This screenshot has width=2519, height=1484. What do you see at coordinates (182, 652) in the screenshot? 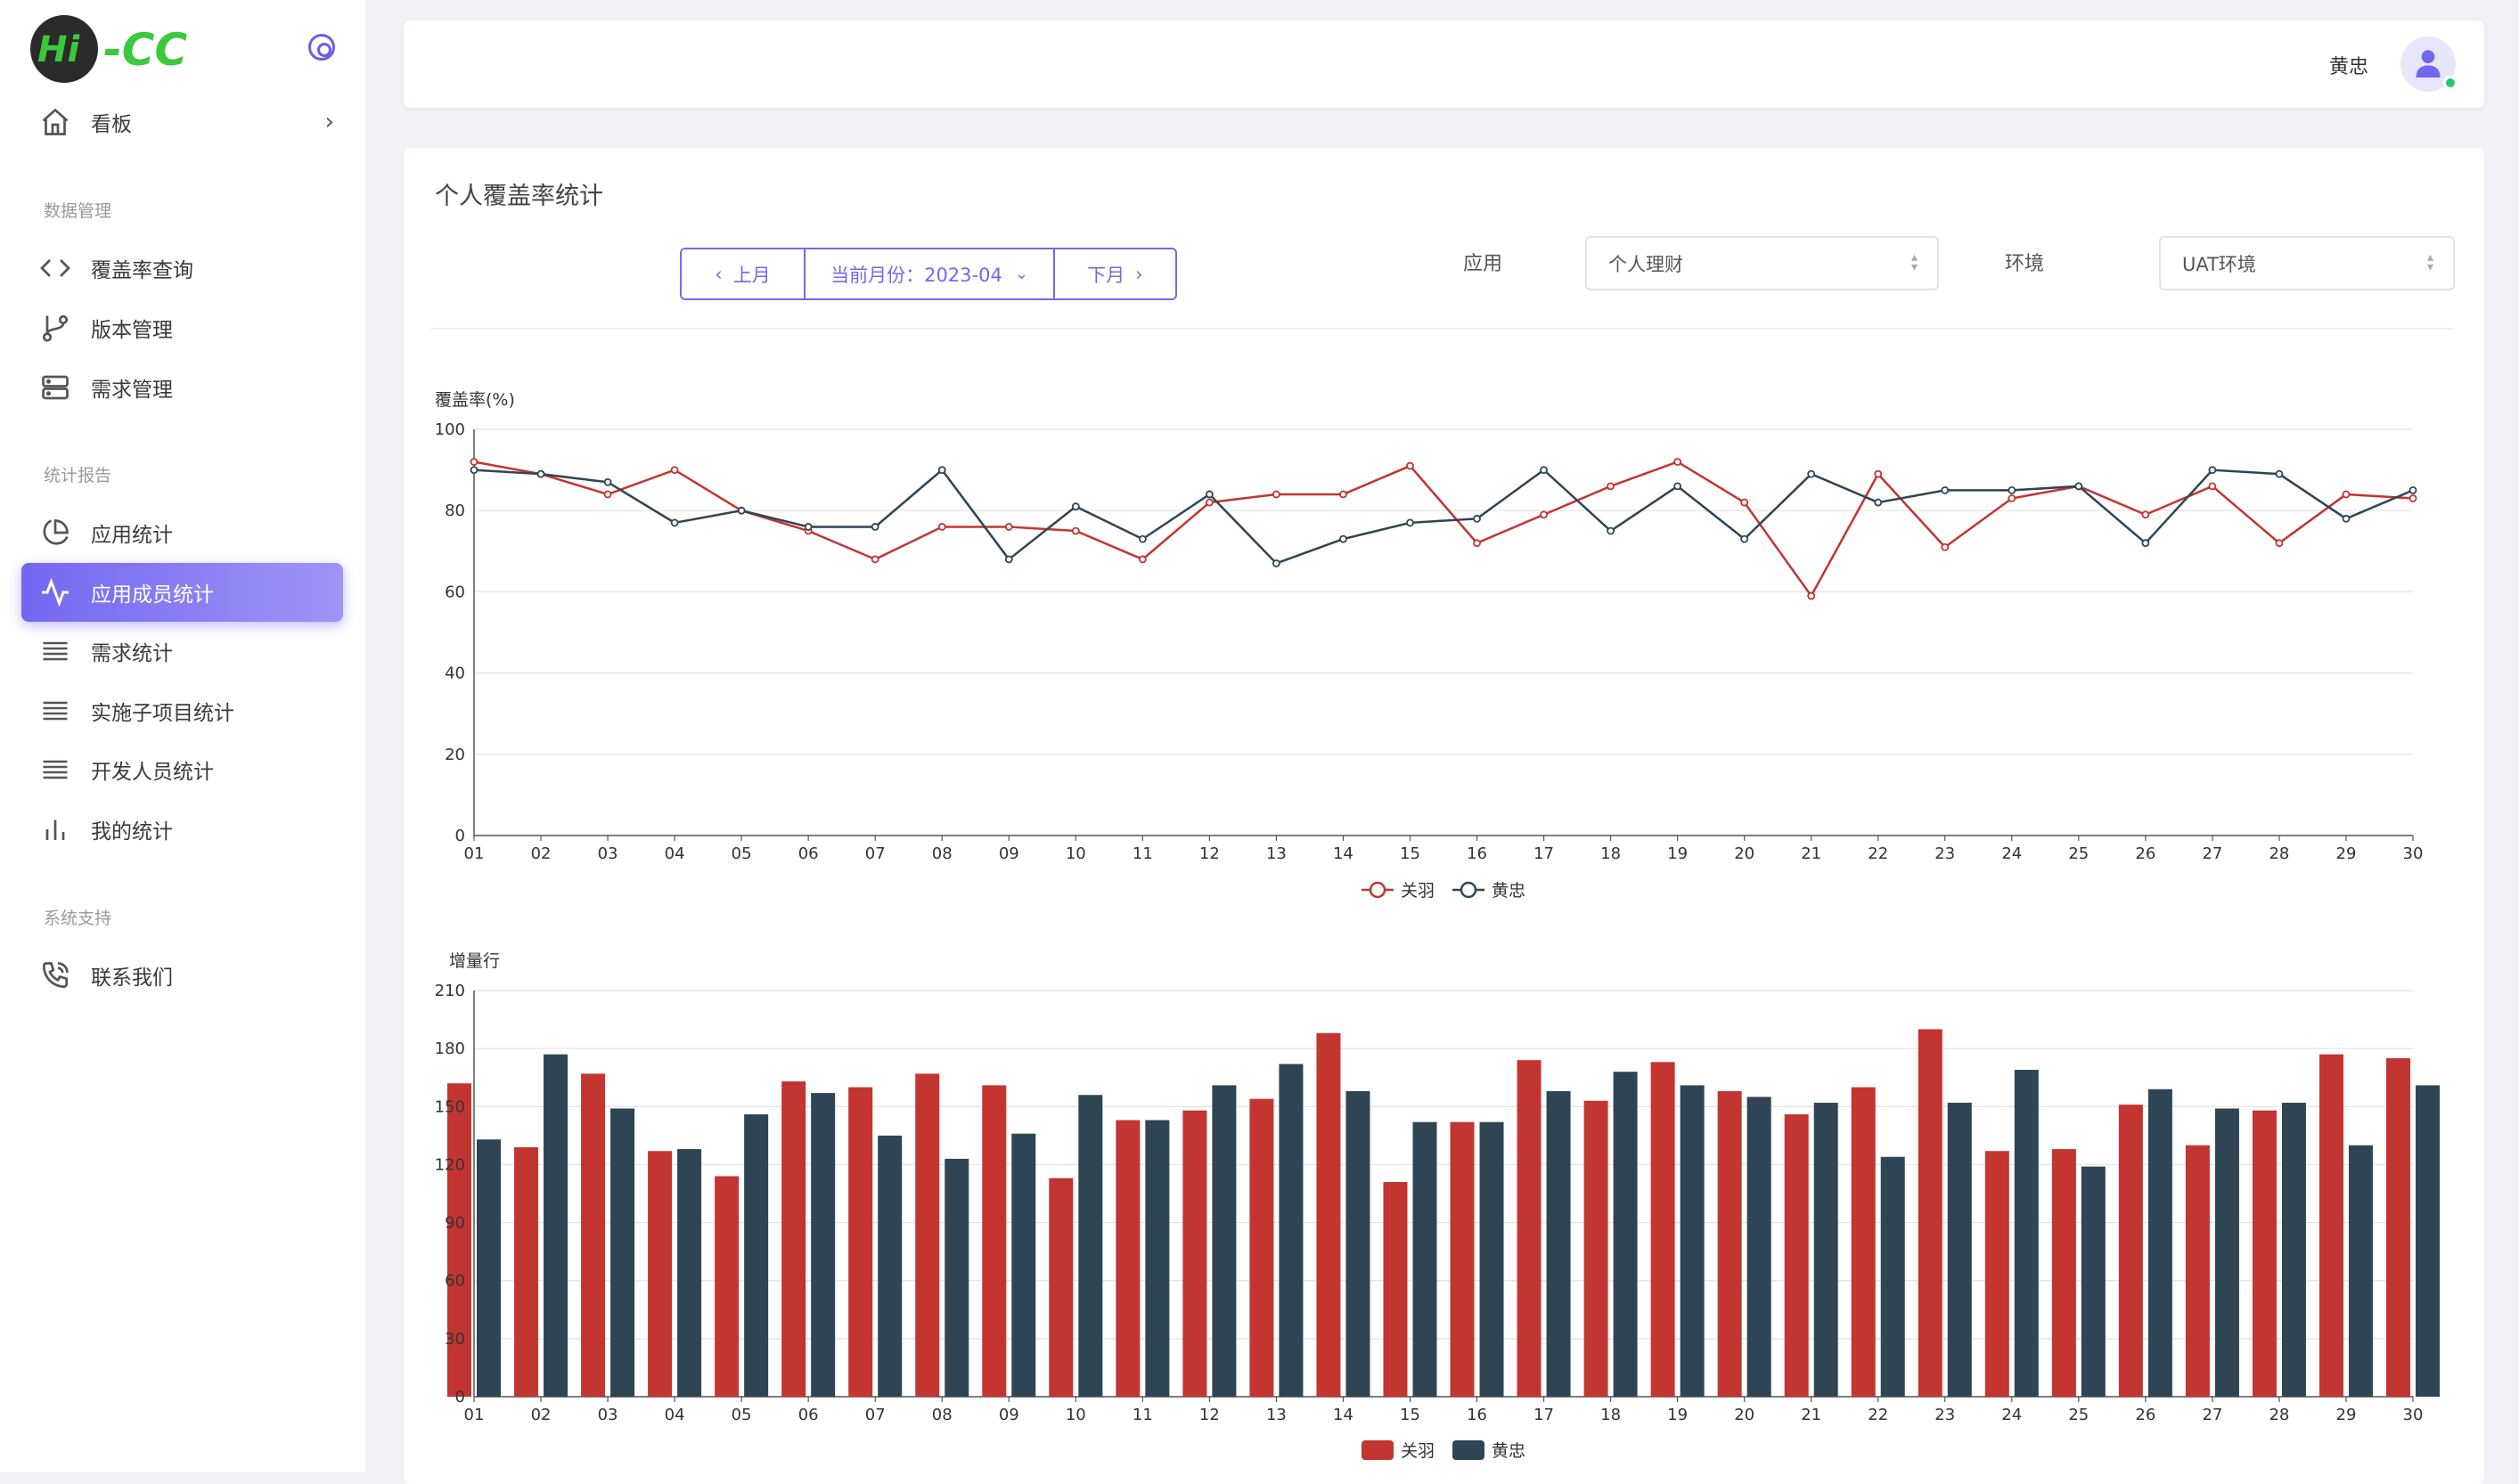
I see `sidebar-item-requirement-stats: 需求统计` at bounding box center [182, 652].